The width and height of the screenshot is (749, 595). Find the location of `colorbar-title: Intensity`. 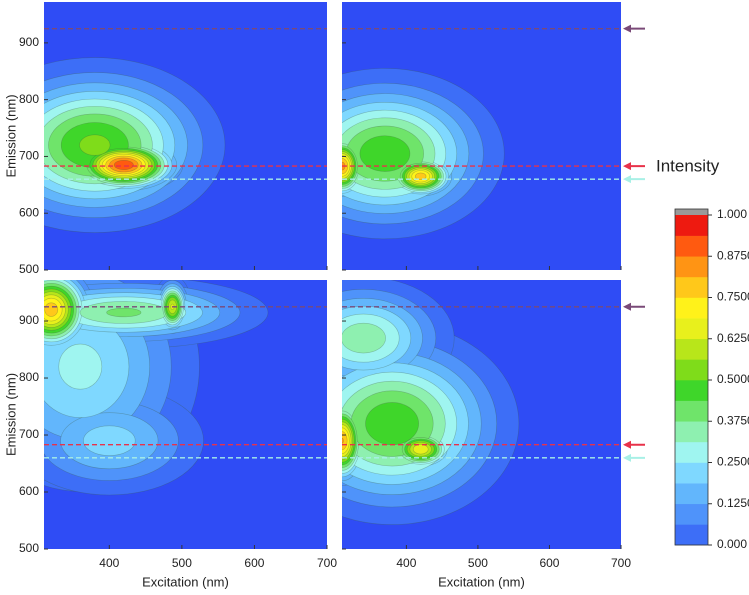

colorbar-title: Intensity is located at coordinates (688, 165).